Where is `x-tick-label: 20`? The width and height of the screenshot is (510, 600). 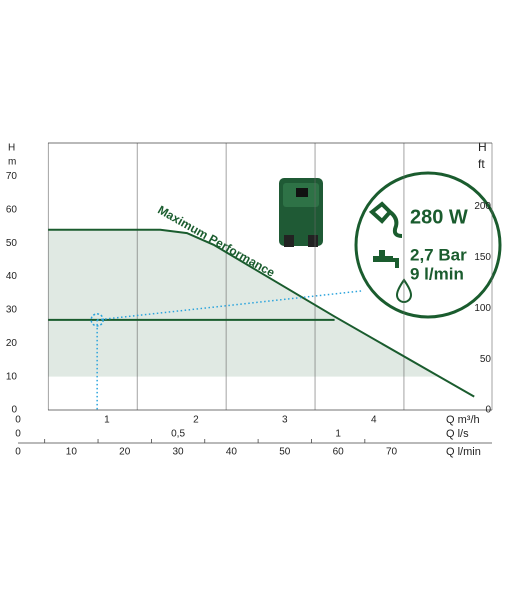
x-tick-label: 20 is located at coordinates (125, 452).